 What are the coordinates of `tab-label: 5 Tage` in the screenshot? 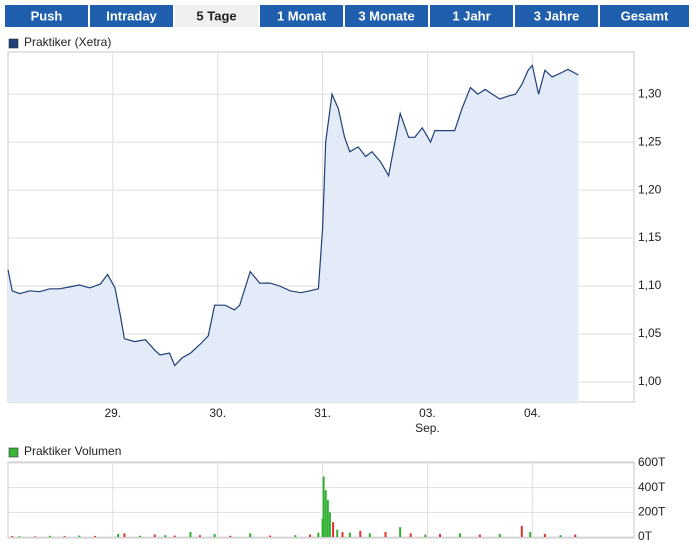 It's located at (216, 15).